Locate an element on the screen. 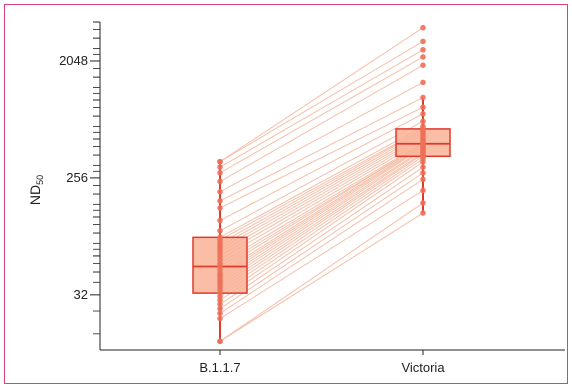 Image resolution: width=572 pixels, height=388 pixels. x-tick-label-b-1-1-7: B.1.1.7 is located at coordinates (219, 367).